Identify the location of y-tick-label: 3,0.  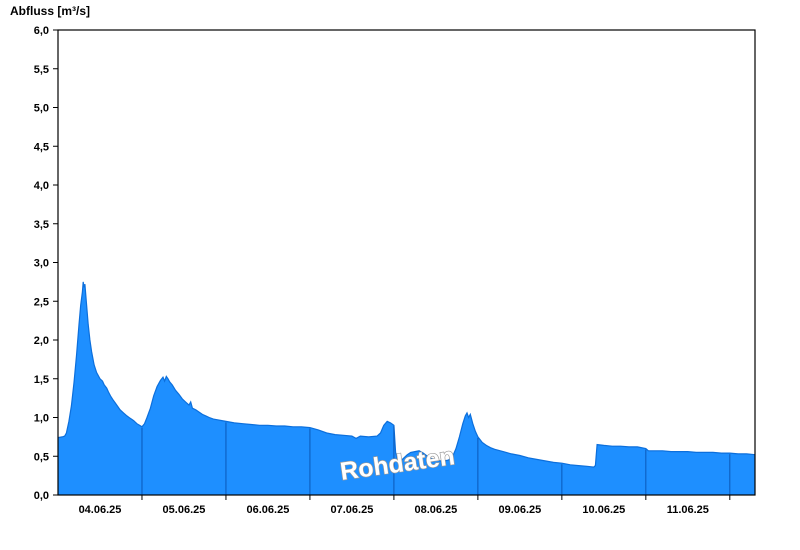
(41, 264).